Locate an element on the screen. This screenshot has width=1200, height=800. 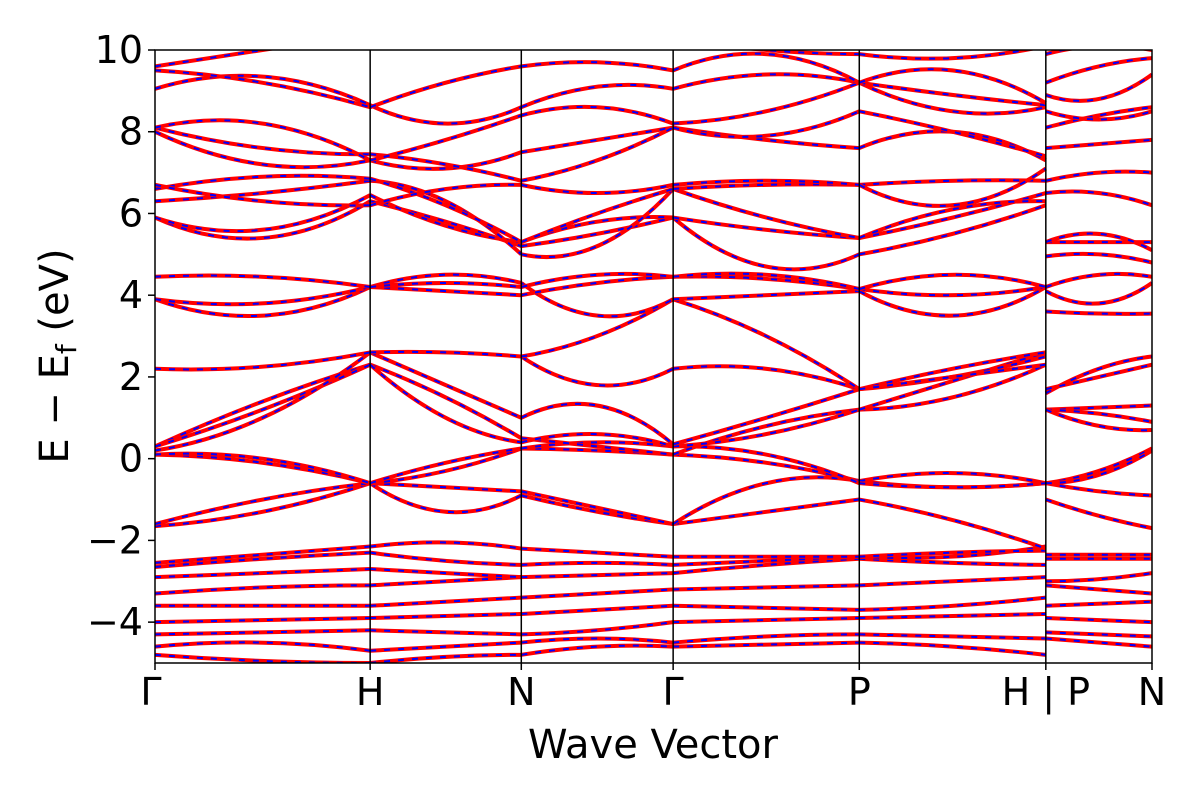
band-dash-seg5-b28 is located at coordinates (1098, 87).